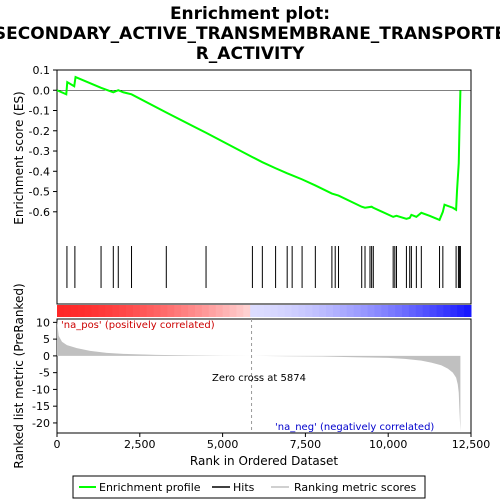 The image size is (500, 500). I want to click on title-line-3: R_ACTIVITY, so click(250, 54).